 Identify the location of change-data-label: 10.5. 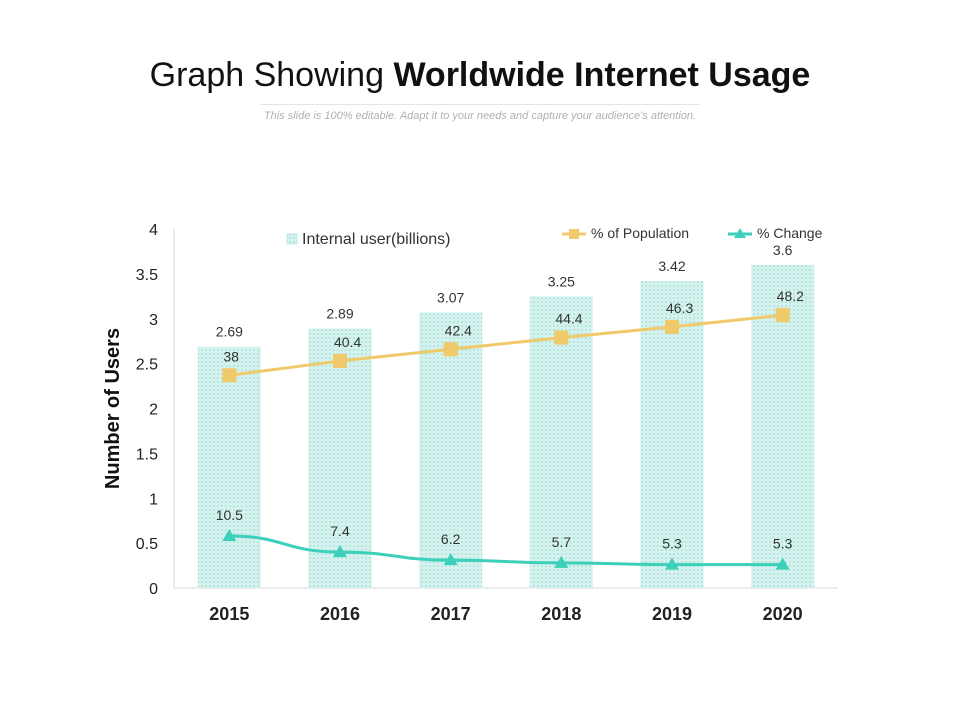
(229, 515).